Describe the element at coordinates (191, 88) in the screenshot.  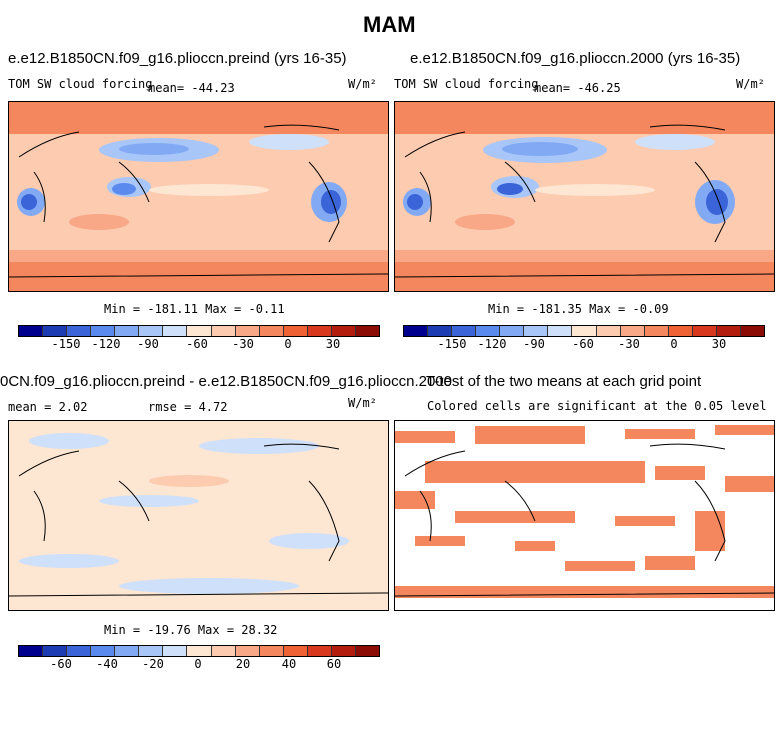
I see `panel1-mean: mean= -44.23` at that location.